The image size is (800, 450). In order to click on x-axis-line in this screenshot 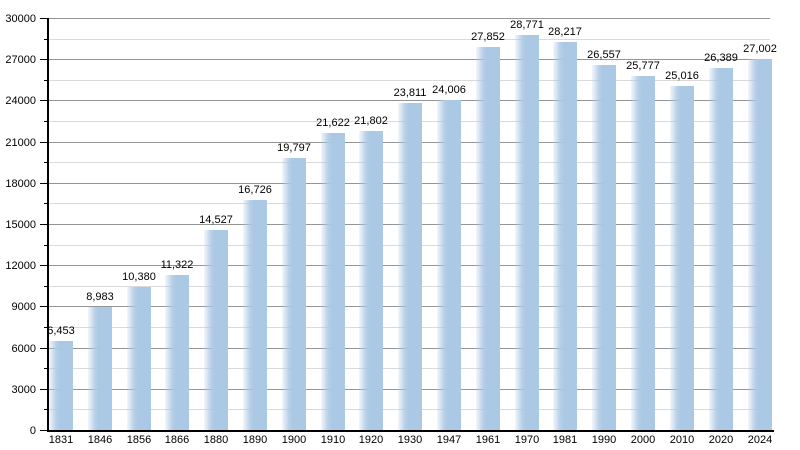, I will do `click(410, 431)`.